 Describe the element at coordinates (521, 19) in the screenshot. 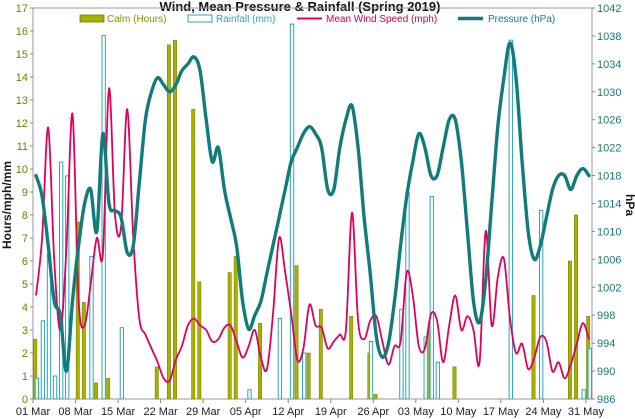

I see `legend-label-pressure: Pressure (hPa)` at that location.